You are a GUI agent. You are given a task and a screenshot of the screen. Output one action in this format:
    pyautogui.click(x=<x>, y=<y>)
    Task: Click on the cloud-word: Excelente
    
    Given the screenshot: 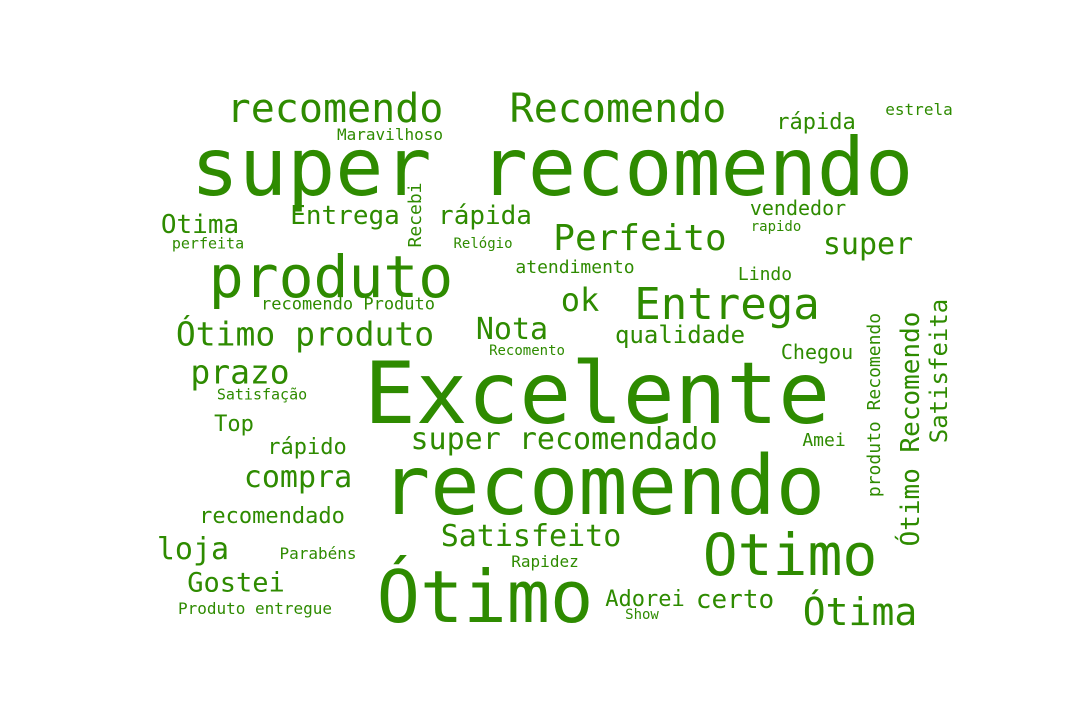 What is the action you would take?
    pyautogui.click(x=597, y=394)
    